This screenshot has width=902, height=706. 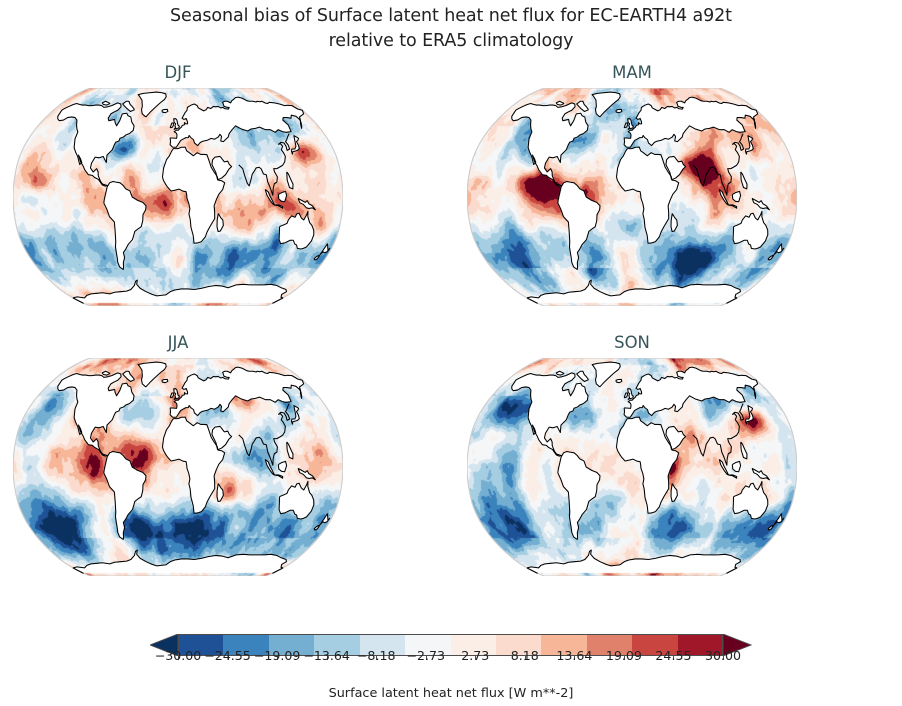 I want to click on colorbar-tick-label: 19.09, so click(x=623, y=655).